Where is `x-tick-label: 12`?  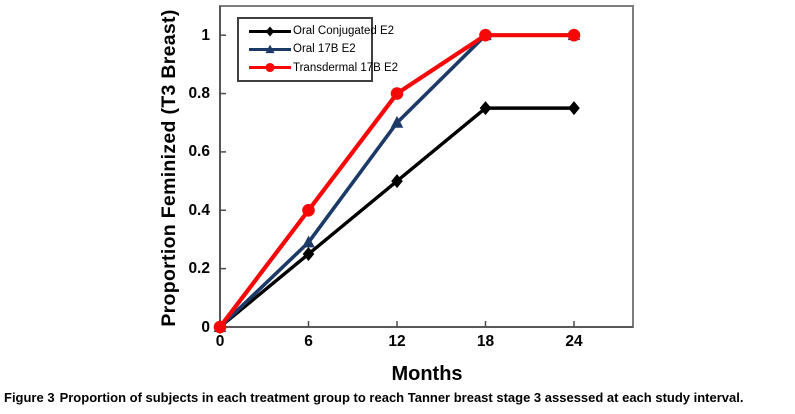 x-tick-label: 12 is located at coordinates (397, 341).